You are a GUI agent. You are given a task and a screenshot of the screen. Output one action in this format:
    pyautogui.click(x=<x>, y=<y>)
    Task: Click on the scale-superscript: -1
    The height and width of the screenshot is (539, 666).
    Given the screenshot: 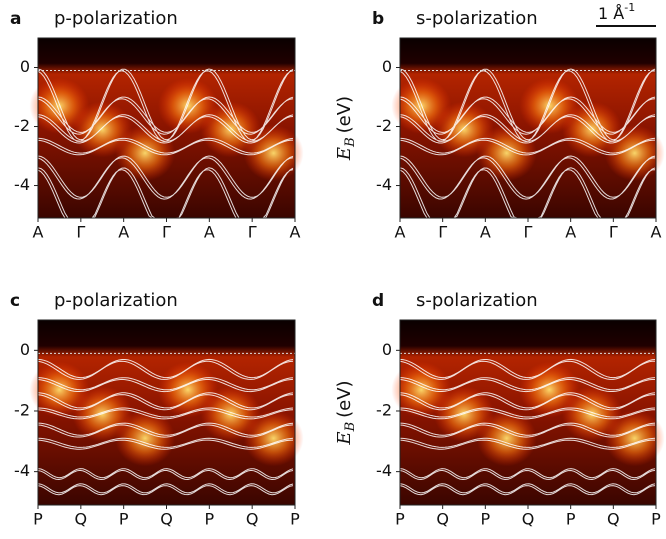 What is the action you would take?
    pyautogui.click(x=629, y=7)
    